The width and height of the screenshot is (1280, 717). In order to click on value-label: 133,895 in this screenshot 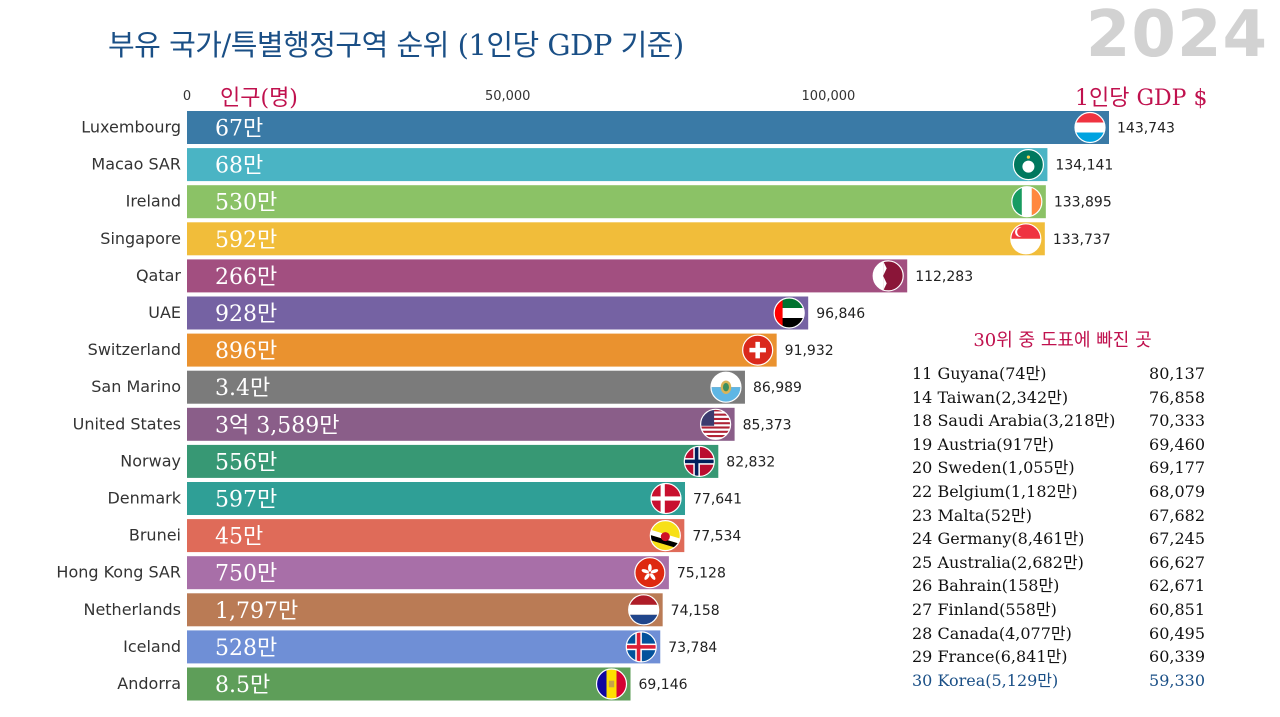, I will do `click(1083, 203)`.